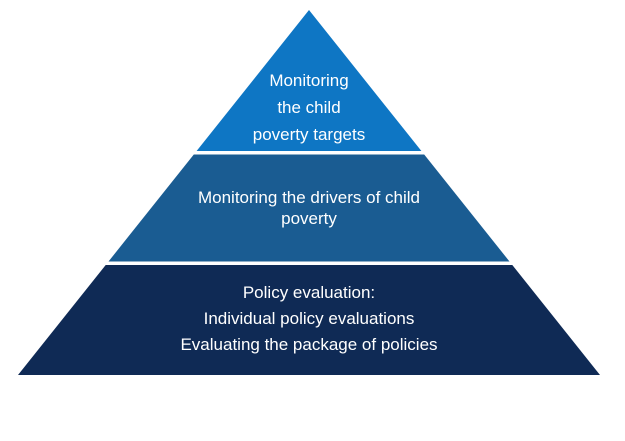 The height and width of the screenshot is (441, 625). I want to click on tier-middle-label-line-1: Monitoring the drivers of child, so click(309, 197).